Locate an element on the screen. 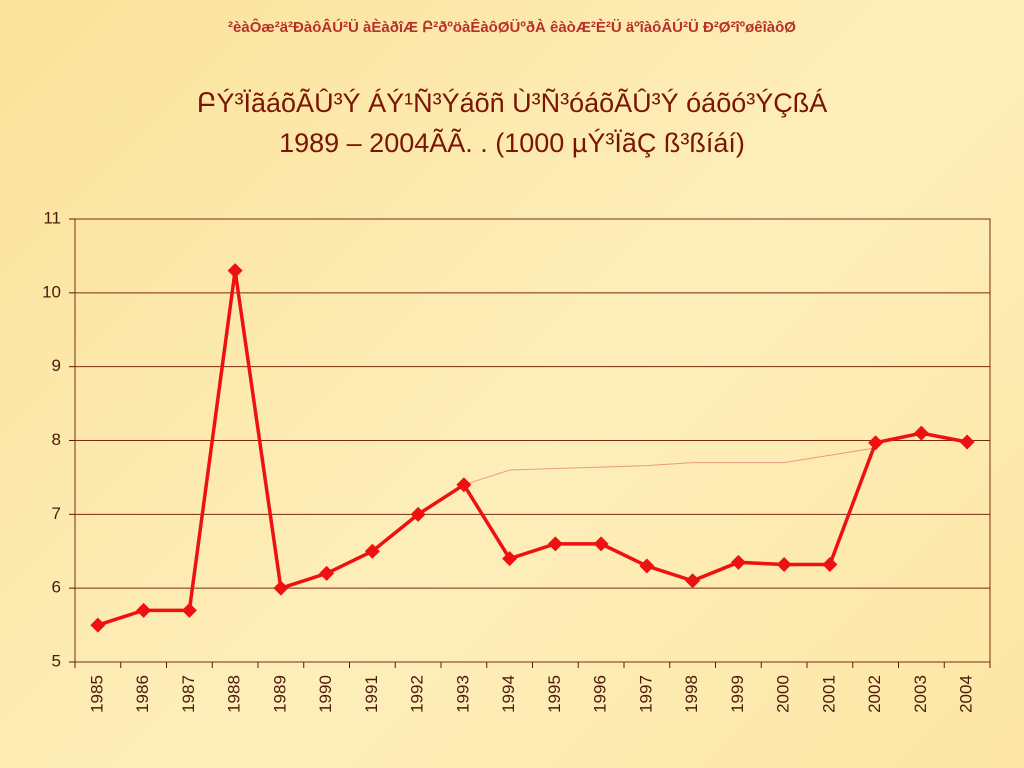  y-tick-label: 5 is located at coordinates (56, 660).